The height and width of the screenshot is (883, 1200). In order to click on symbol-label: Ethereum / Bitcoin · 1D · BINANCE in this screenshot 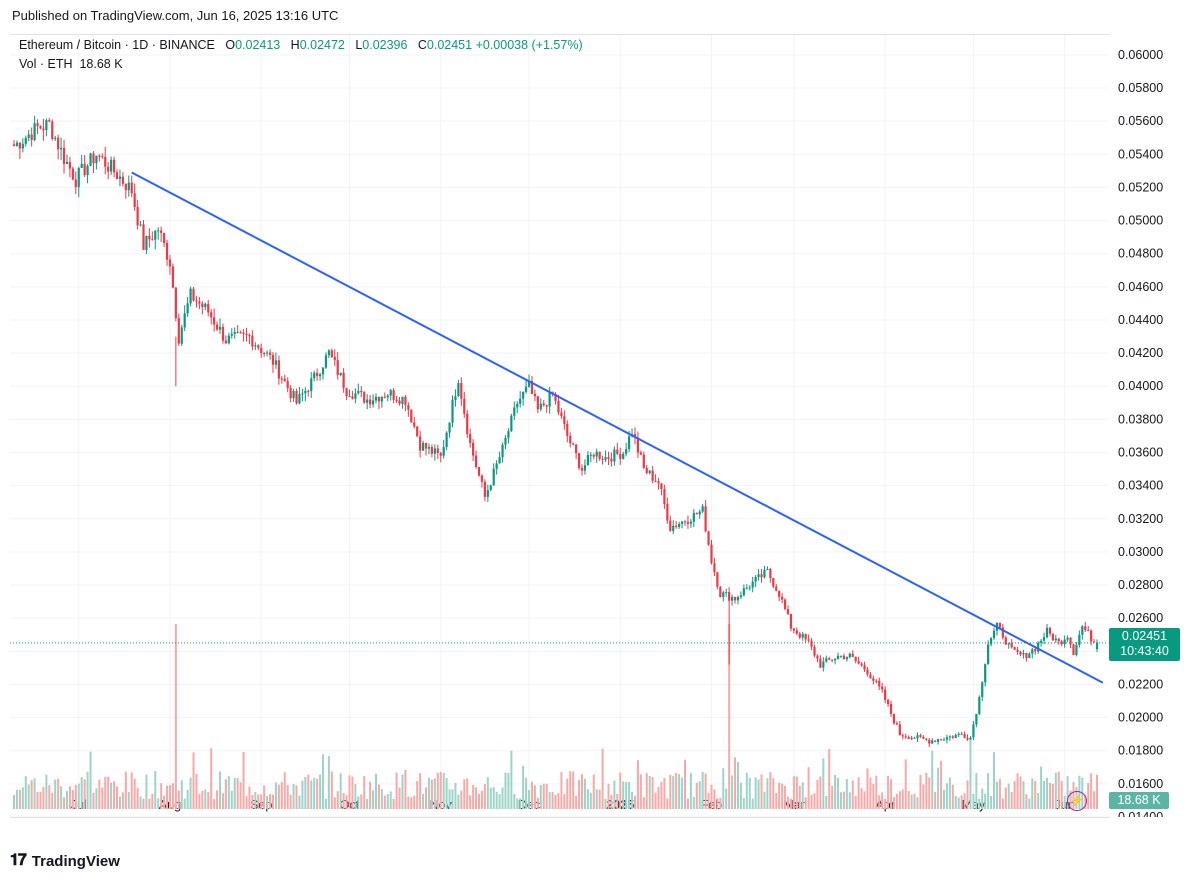, I will do `click(117, 45)`.